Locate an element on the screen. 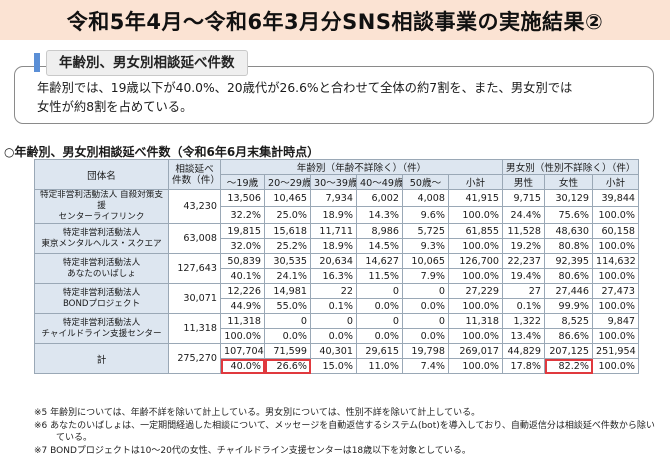 The height and width of the screenshot is (457, 670). count-cell: 30,535 is located at coordinates (288, 261).